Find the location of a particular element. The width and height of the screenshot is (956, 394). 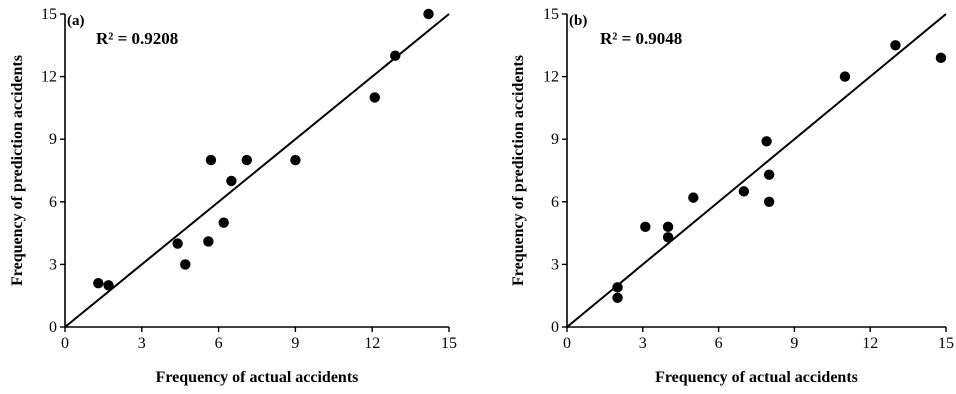

r-squared-annotation: R² = 0.9208 is located at coordinates (137, 38).